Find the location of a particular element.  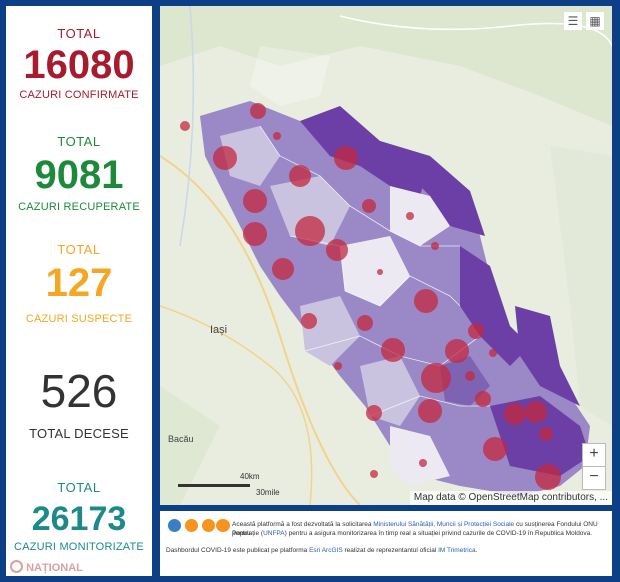

city-label-iasi: Iași is located at coordinates (219, 330).